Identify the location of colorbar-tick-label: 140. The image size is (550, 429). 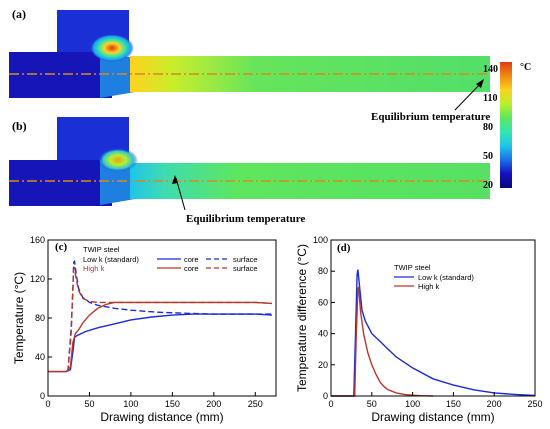
(490, 69).